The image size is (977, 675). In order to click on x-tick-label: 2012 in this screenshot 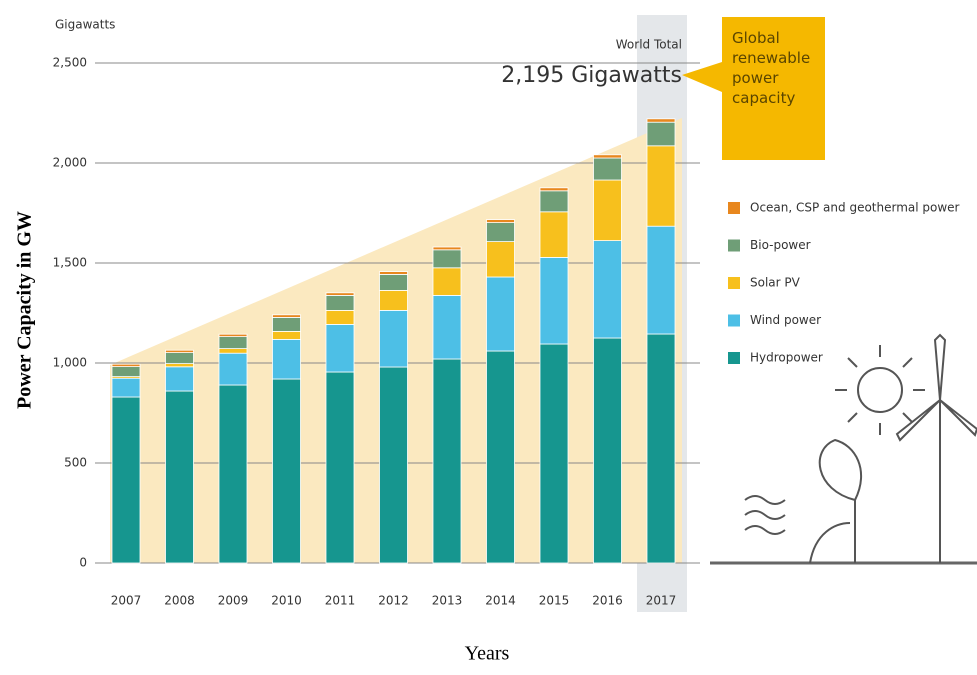, I will do `click(393, 601)`.